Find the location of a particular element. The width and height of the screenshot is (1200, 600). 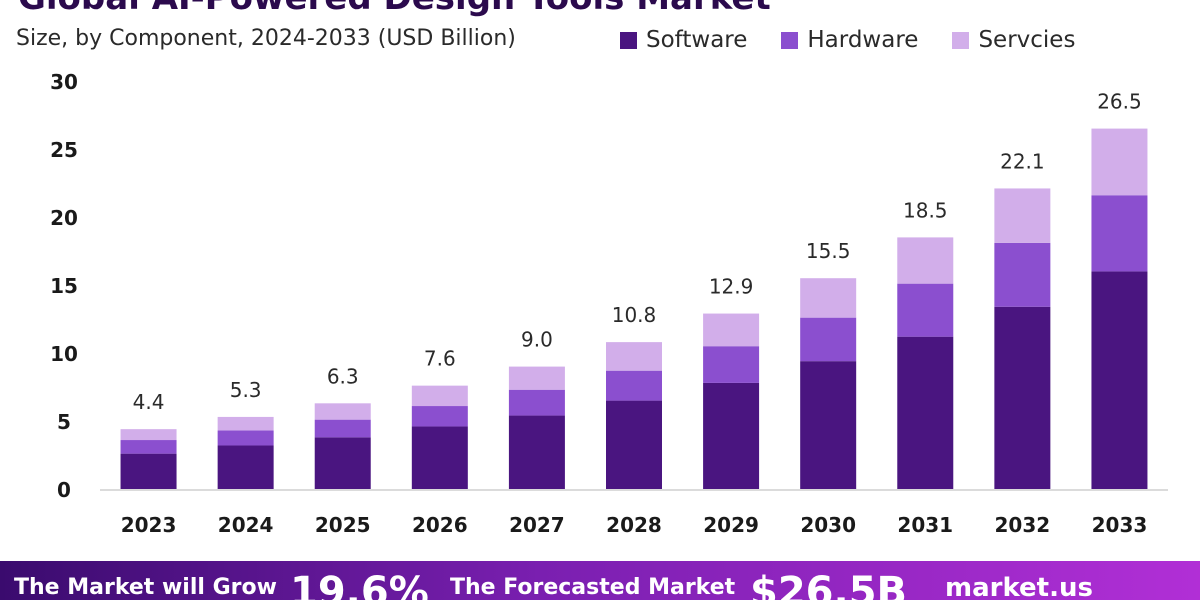

bar-total-label: 12.9 is located at coordinates (731, 287).